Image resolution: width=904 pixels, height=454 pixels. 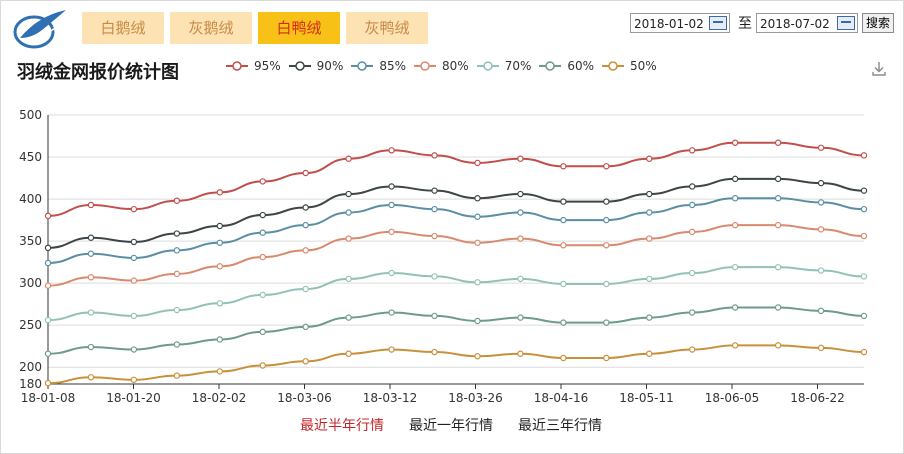 What do you see at coordinates (581, 66) in the screenshot?
I see `legend-label: 60%` at bounding box center [581, 66].